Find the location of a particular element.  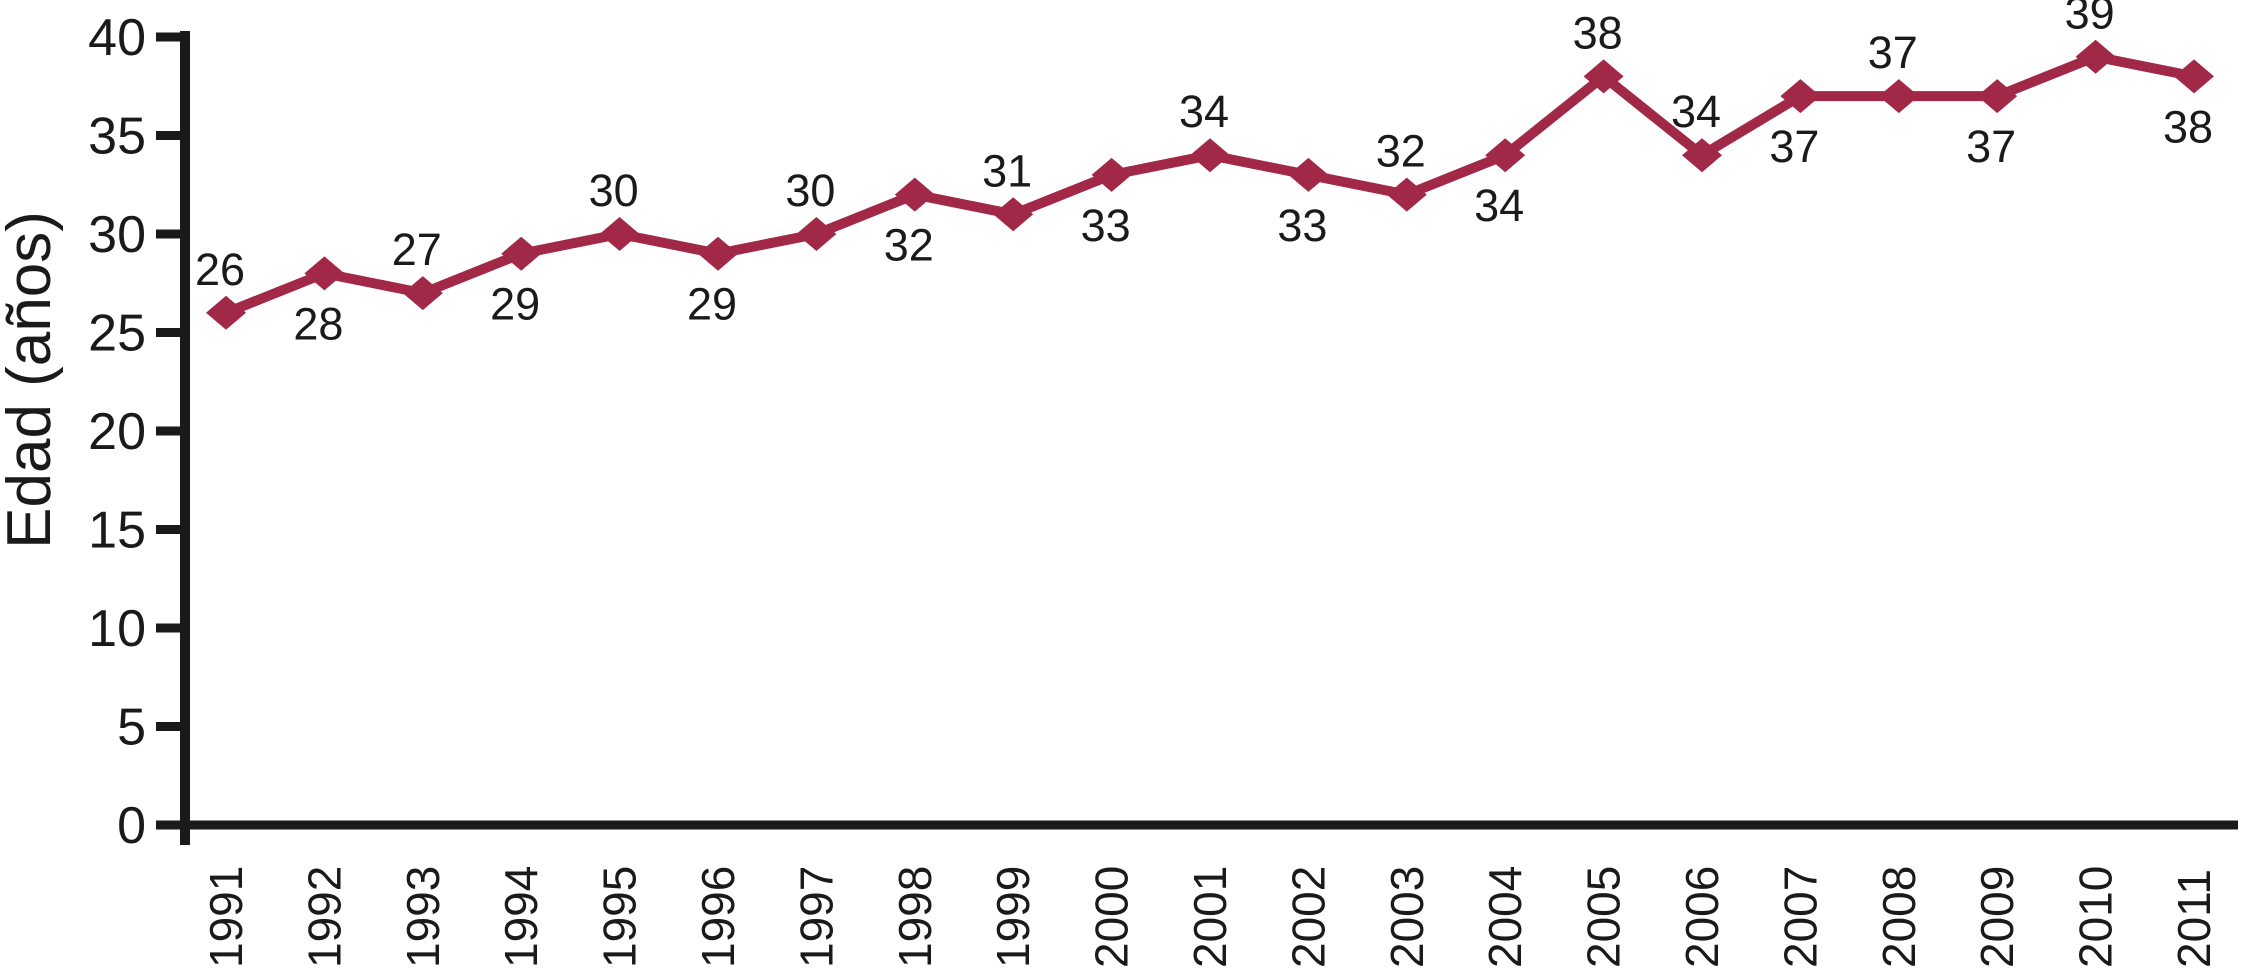

y-axis-tick-label: 40 is located at coordinates (117, 38).